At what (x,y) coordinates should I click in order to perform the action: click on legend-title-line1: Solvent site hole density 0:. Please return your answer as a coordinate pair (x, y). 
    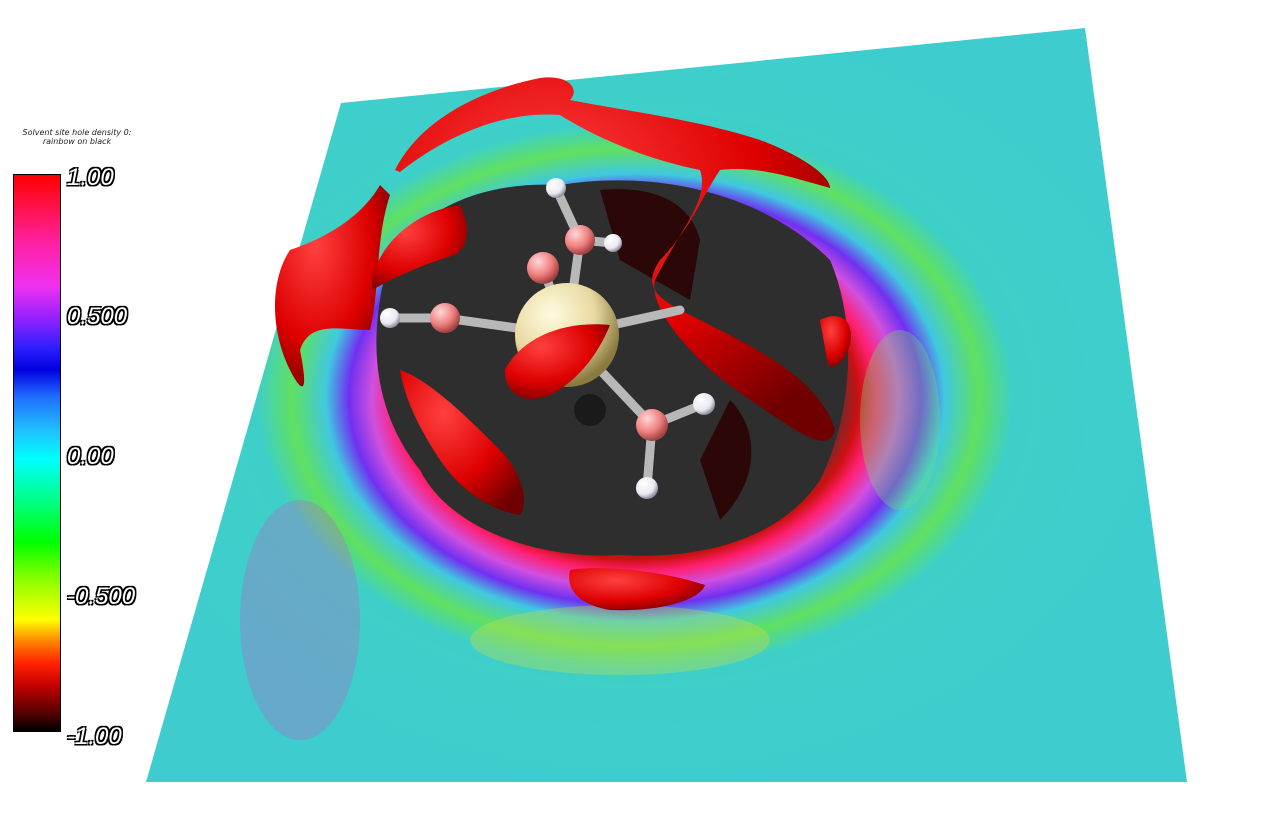
    Looking at the image, I should click on (77, 132).